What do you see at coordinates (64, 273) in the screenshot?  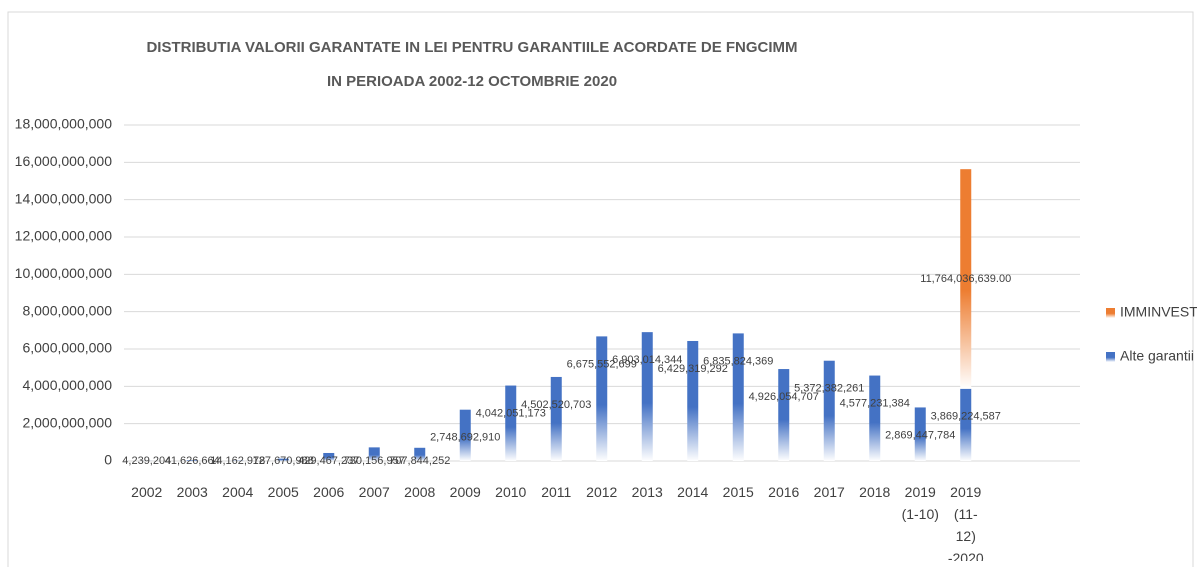 I see `y-tick-label: 10,000,000,000` at bounding box center [64, 273].